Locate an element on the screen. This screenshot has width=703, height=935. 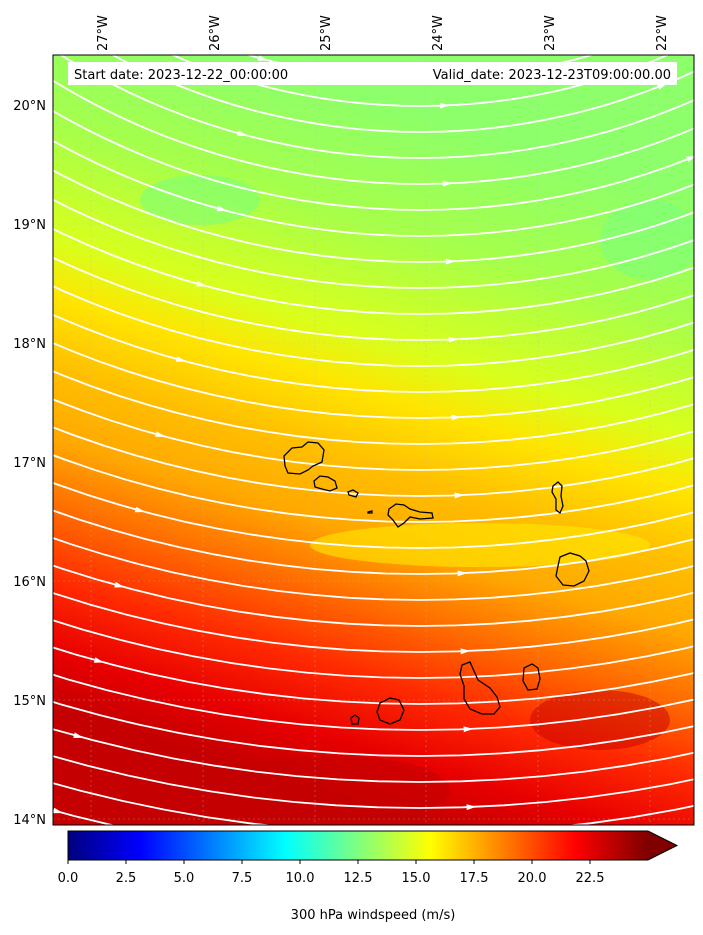
colorbar-outline is located at coordinates (373, 845).